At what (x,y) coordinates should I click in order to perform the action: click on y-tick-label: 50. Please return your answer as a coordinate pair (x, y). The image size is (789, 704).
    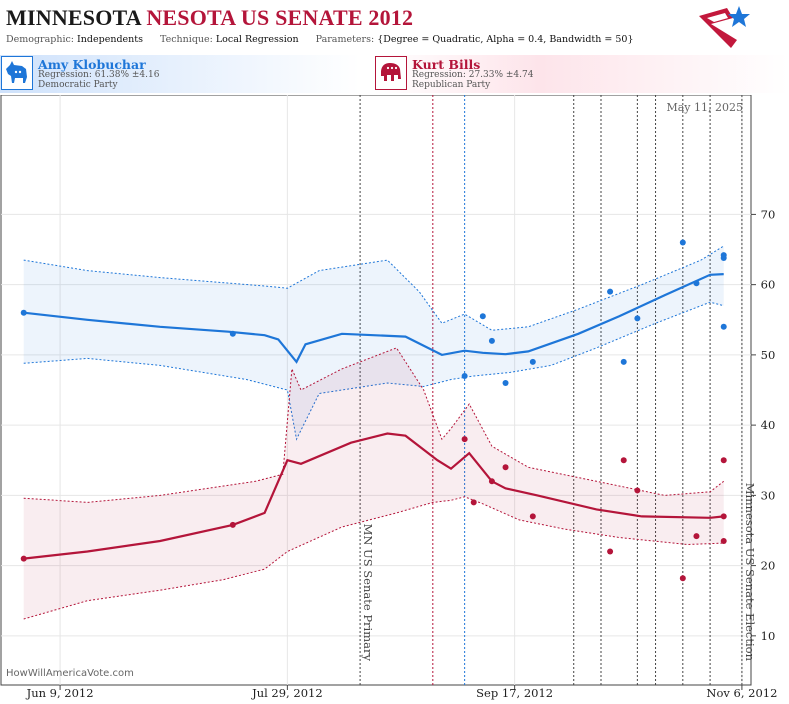
    Looking at the image, I should click on (768, 355).